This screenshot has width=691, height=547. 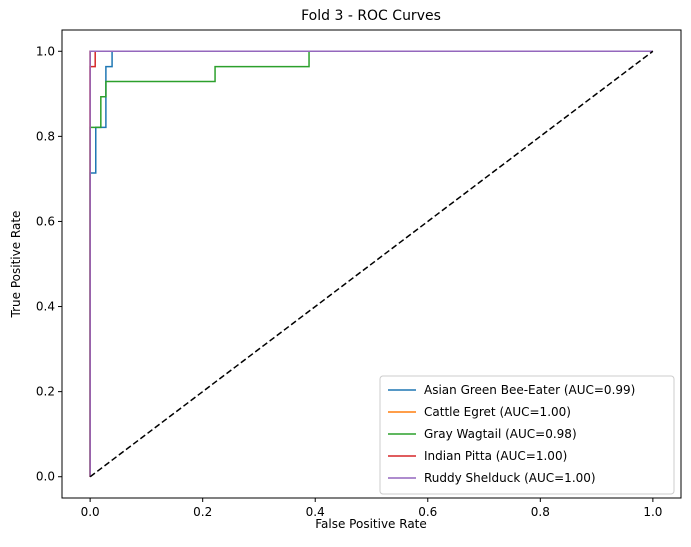 What do you see at coordinates (45, 51) in the screenshot?
I see `y-tick-label: 1.0` at bounding box center [45, 51].